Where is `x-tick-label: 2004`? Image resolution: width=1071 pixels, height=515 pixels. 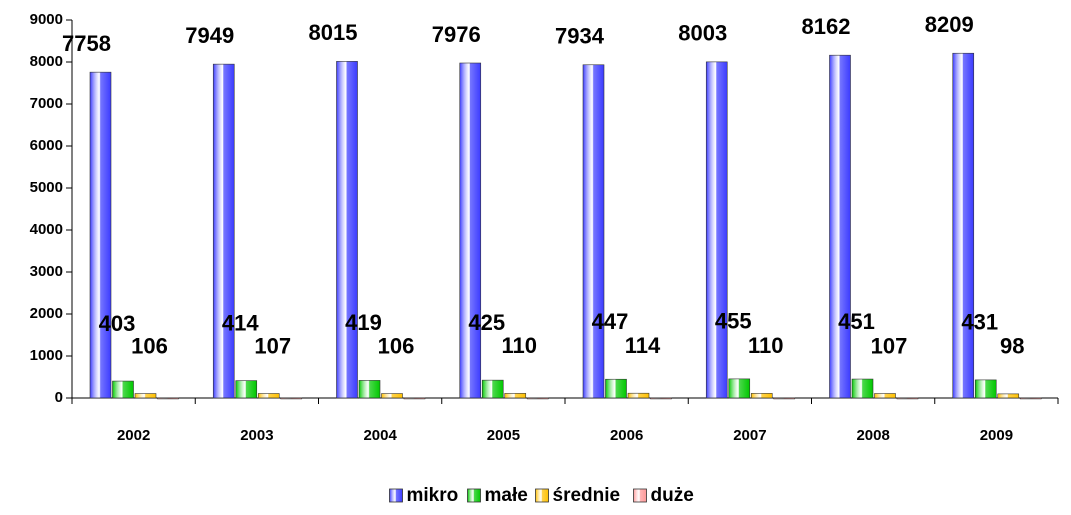
x-tick-label: 2004 is located at coordinates (380, 435).